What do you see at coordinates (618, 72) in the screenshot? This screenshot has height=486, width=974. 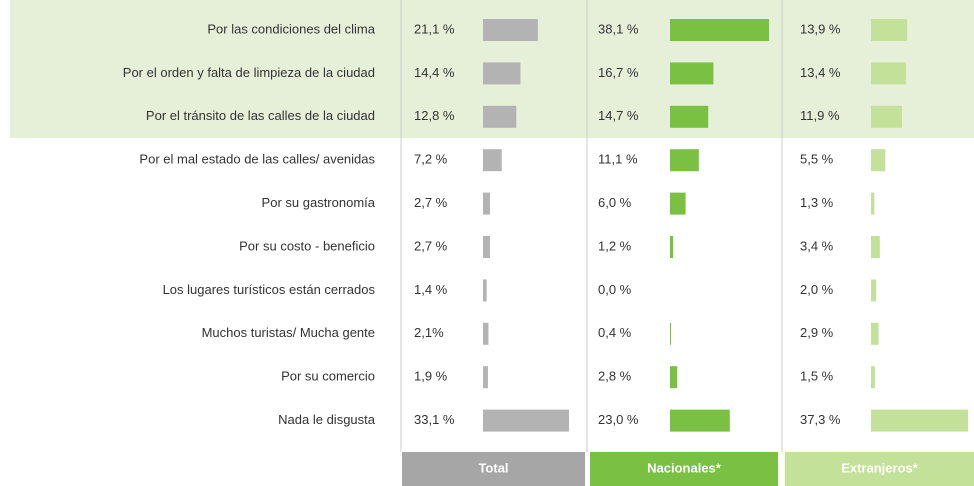 I see `value-label: 16,7 %` at bounding box center [618, 72].